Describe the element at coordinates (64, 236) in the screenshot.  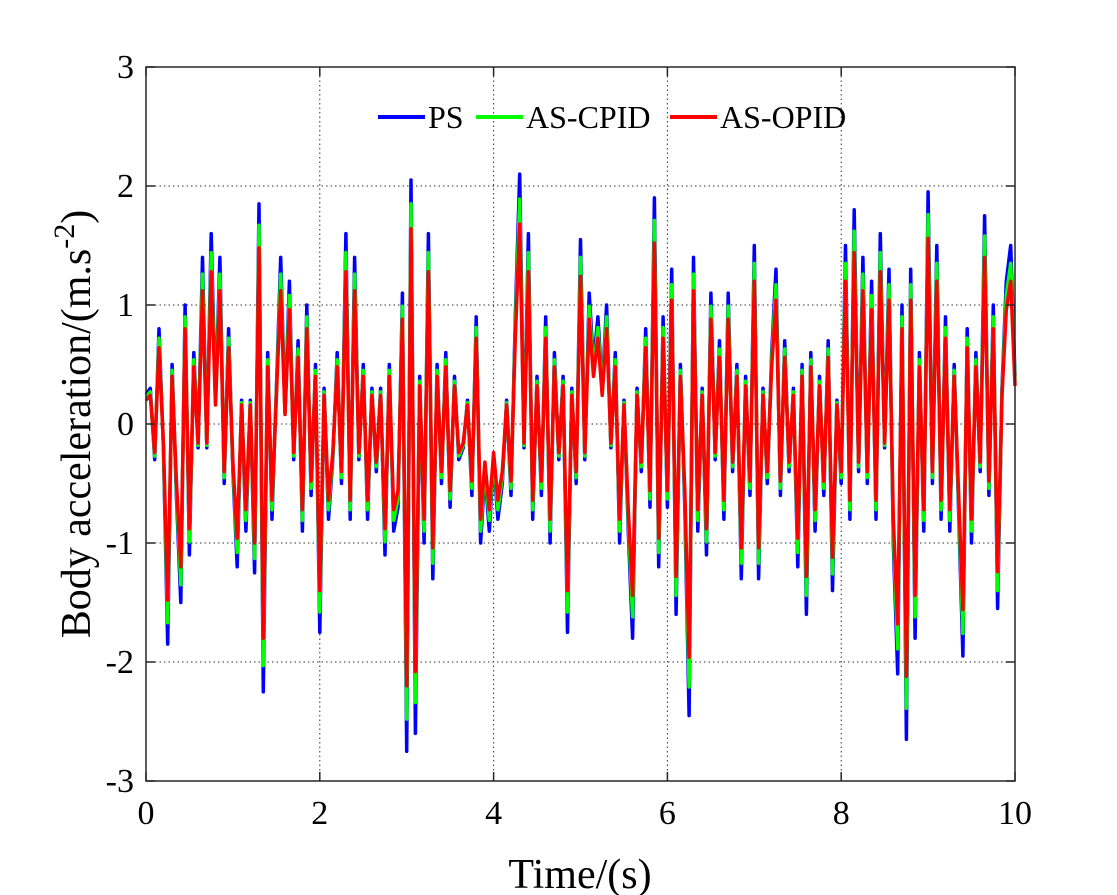
I see `y-axis-label-superscript: -2` at that location.